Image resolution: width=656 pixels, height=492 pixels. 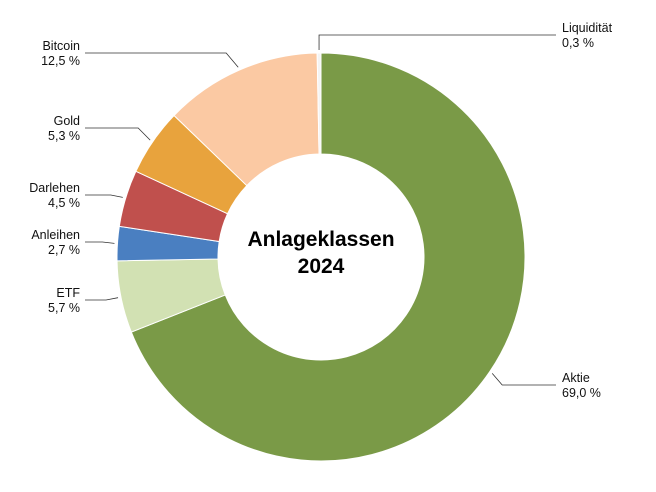 What do you see at coordinates (64, 308) in the screenshot?
I see `slice-value-label: 5,7 %` at bounding box center [64, 308].